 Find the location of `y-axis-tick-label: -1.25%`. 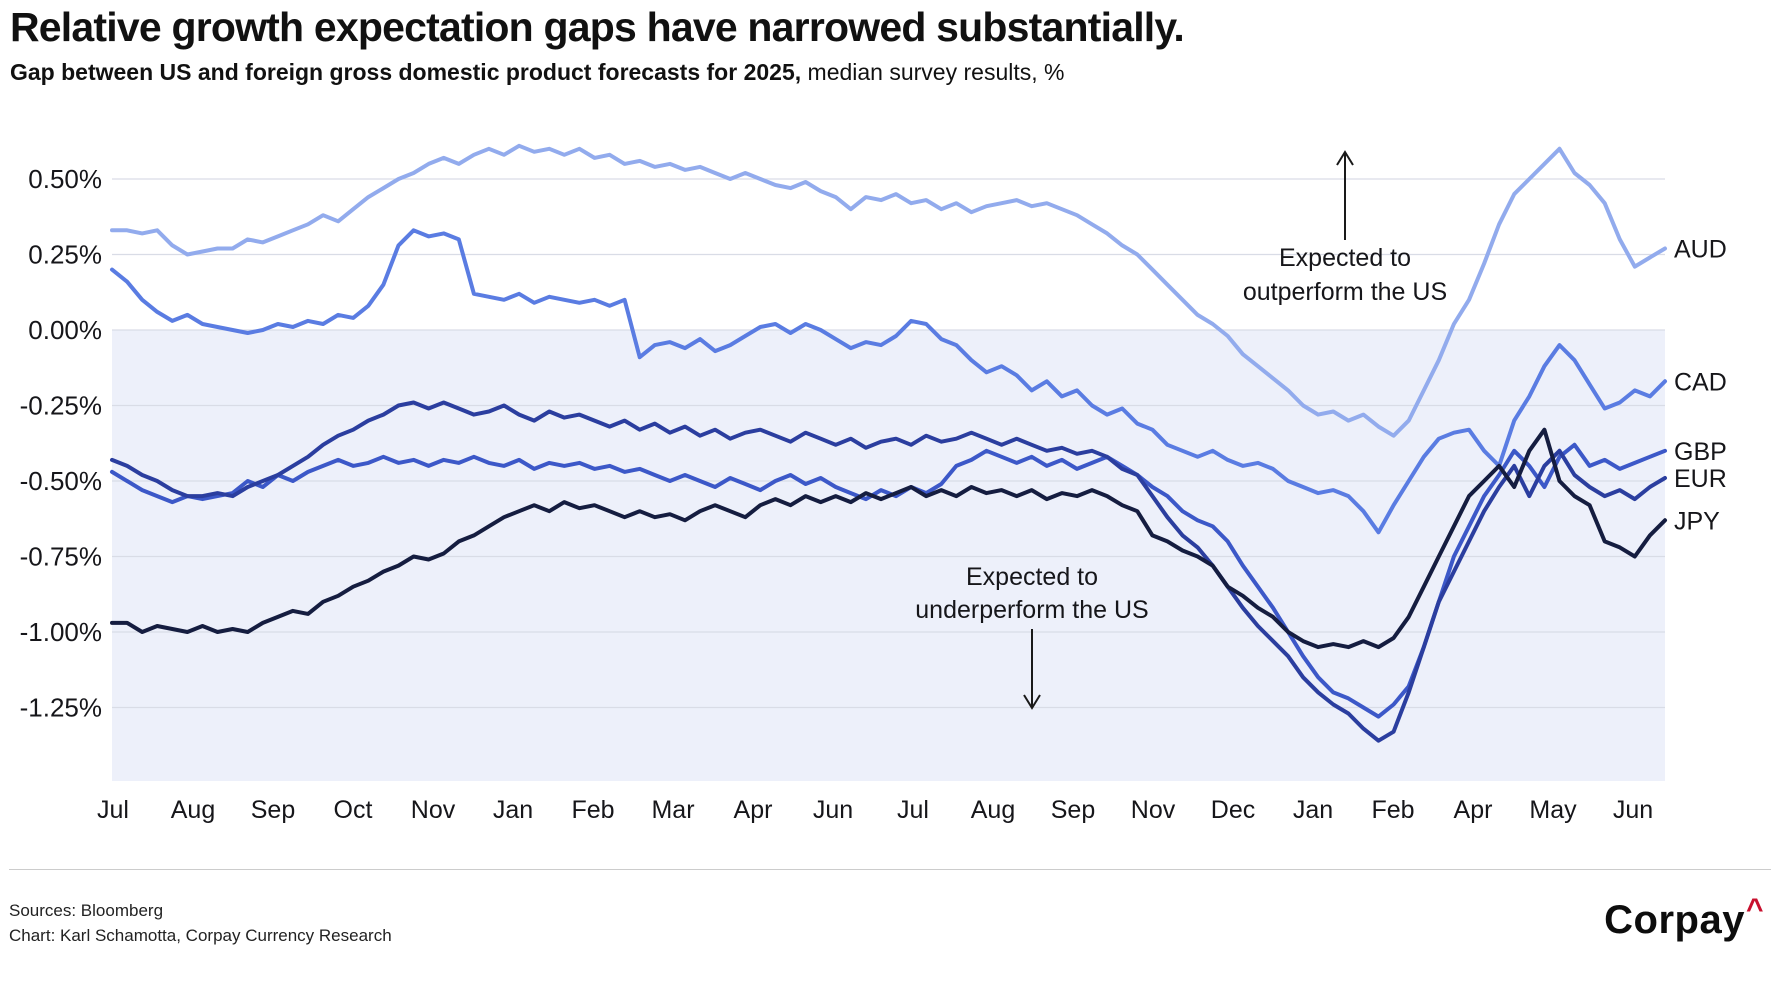

y-axis-tick-label: -1.25% is located at coordinates (61, 708).